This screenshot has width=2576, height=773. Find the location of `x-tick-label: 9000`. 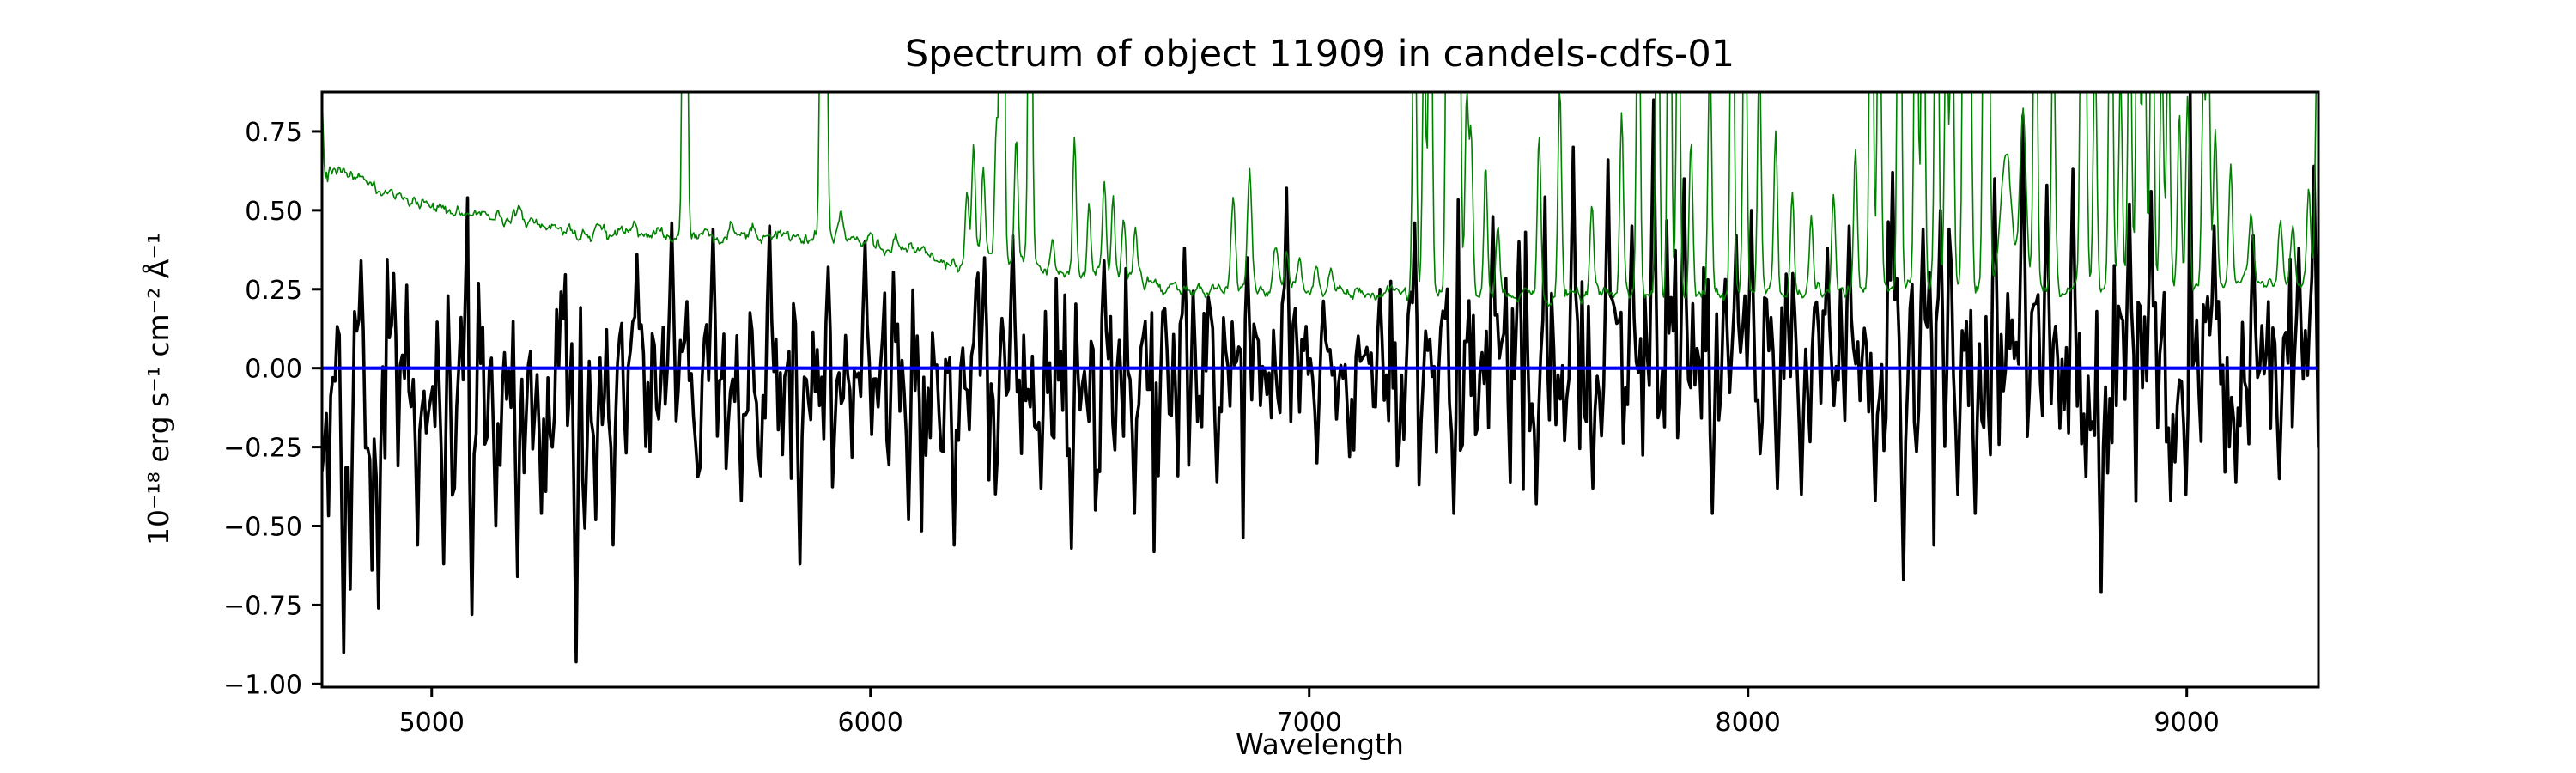

x-tick-label: 9000 is located at coordinates (2187, 723).